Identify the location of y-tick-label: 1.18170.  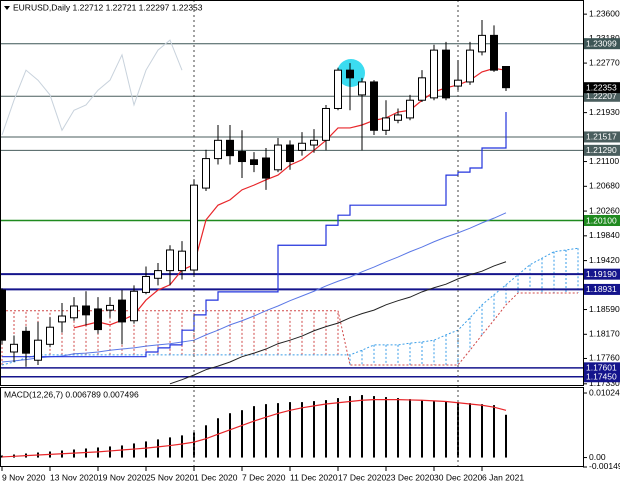
(604, 334).